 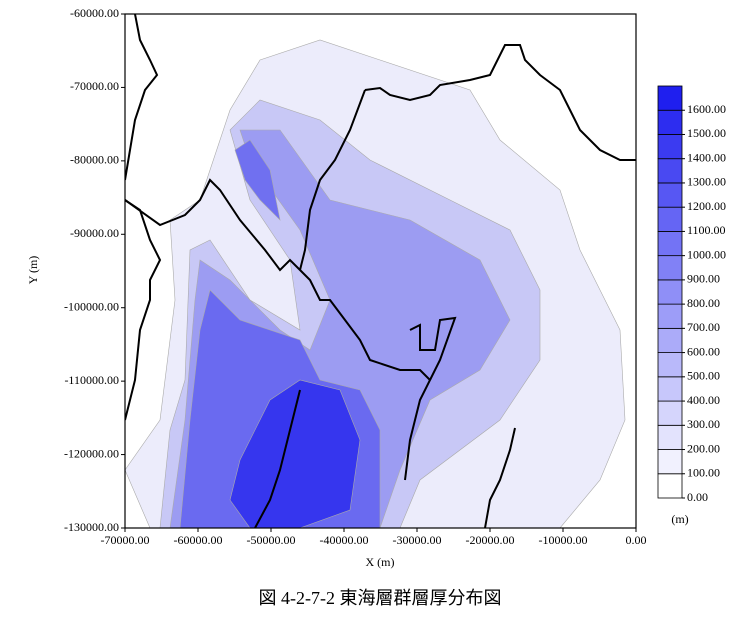 What do you see at coordinates (33, 270) in the screenshot?
I see `y-axis-label: Y (m)` at bounding box center [33, 270].